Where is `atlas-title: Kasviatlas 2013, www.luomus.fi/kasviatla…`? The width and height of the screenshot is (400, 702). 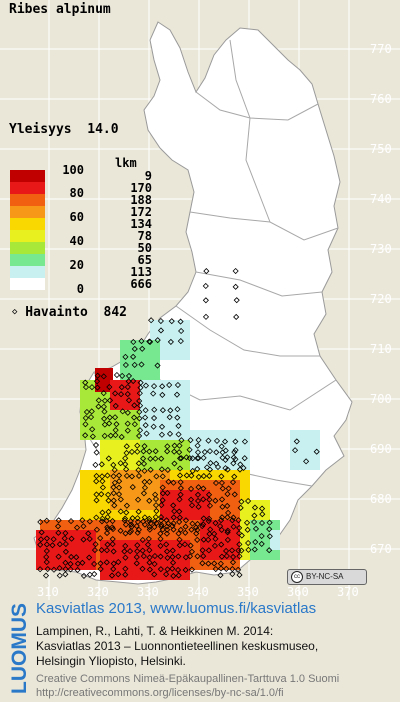 atlas-title: Kasviatlas 2013, www.luomus.fi/kasviatla… is located at coordinates (176, 608).